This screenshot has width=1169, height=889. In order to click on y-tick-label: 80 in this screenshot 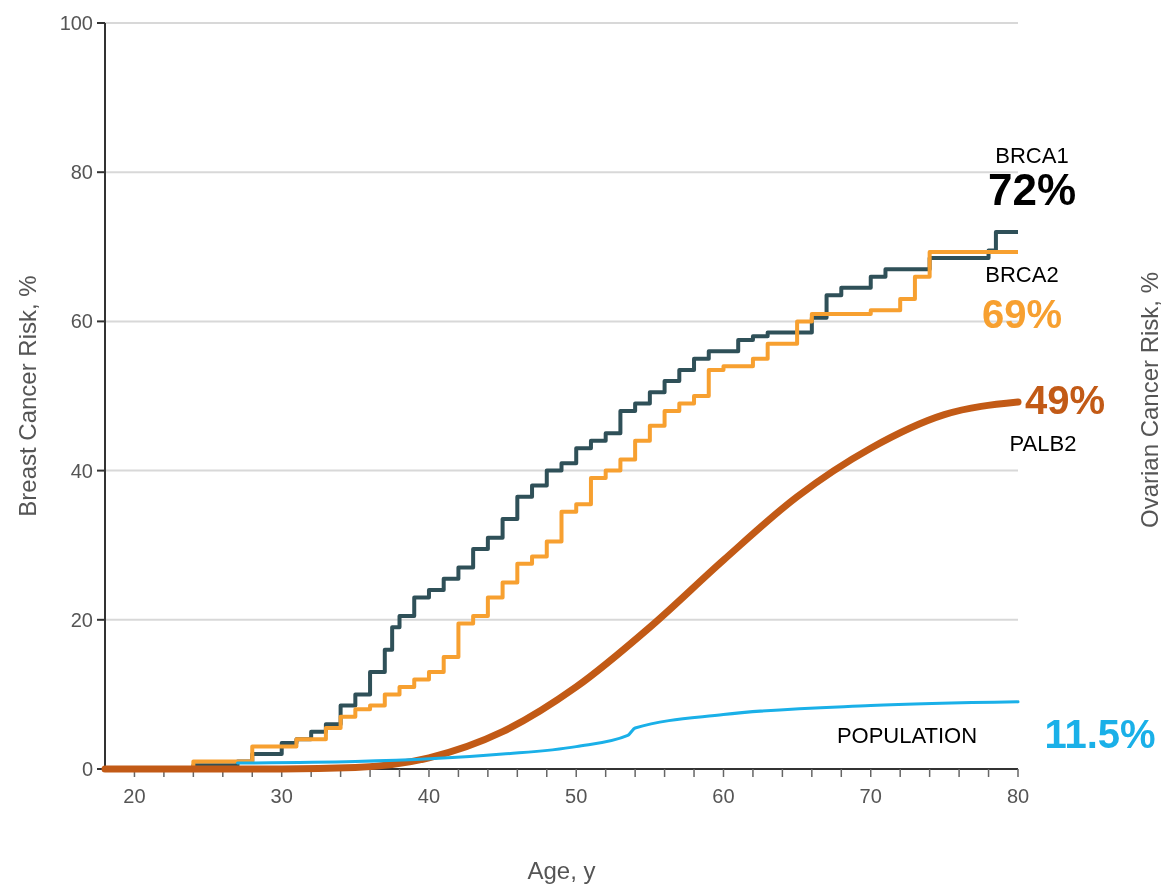, I will do `click(81, 172)`.